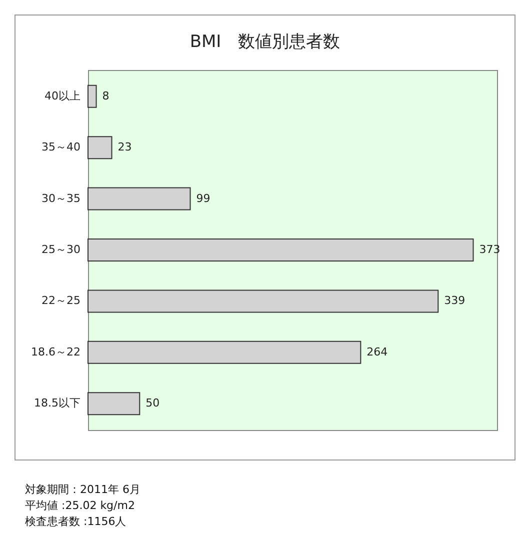 This screenshot has height=545, width=530. Describe the element at coordinates (455, 301) in the screenshot. I see `data-label: 339` at that location.